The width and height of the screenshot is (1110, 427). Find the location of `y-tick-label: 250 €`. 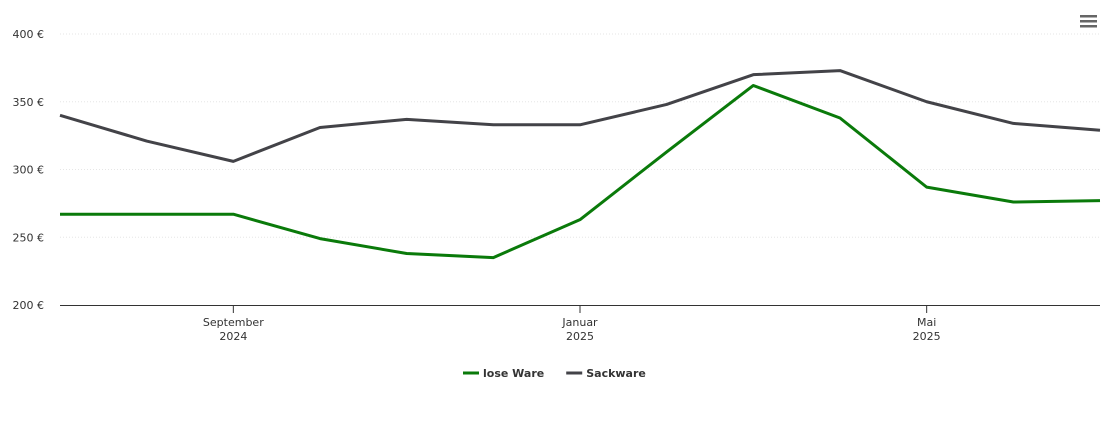

y-tick-label: 250 € is located at coordinates (29, 237).